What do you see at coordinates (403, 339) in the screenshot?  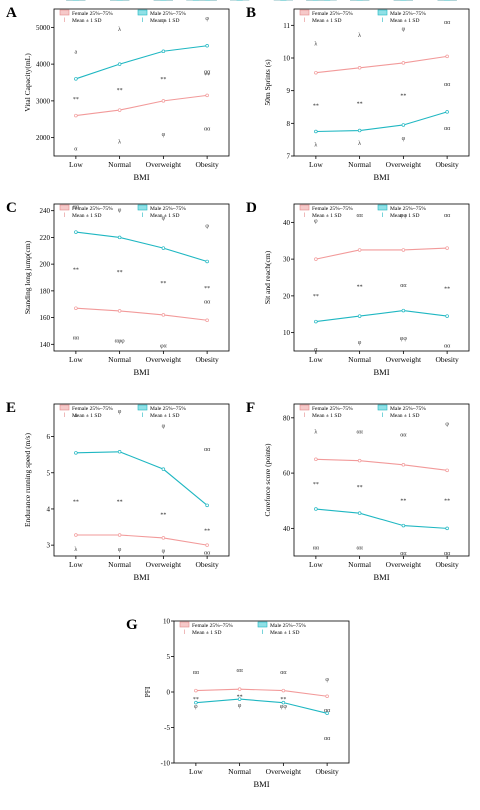 I see `annotation-label: φφ` at bounding box center [403, 339].